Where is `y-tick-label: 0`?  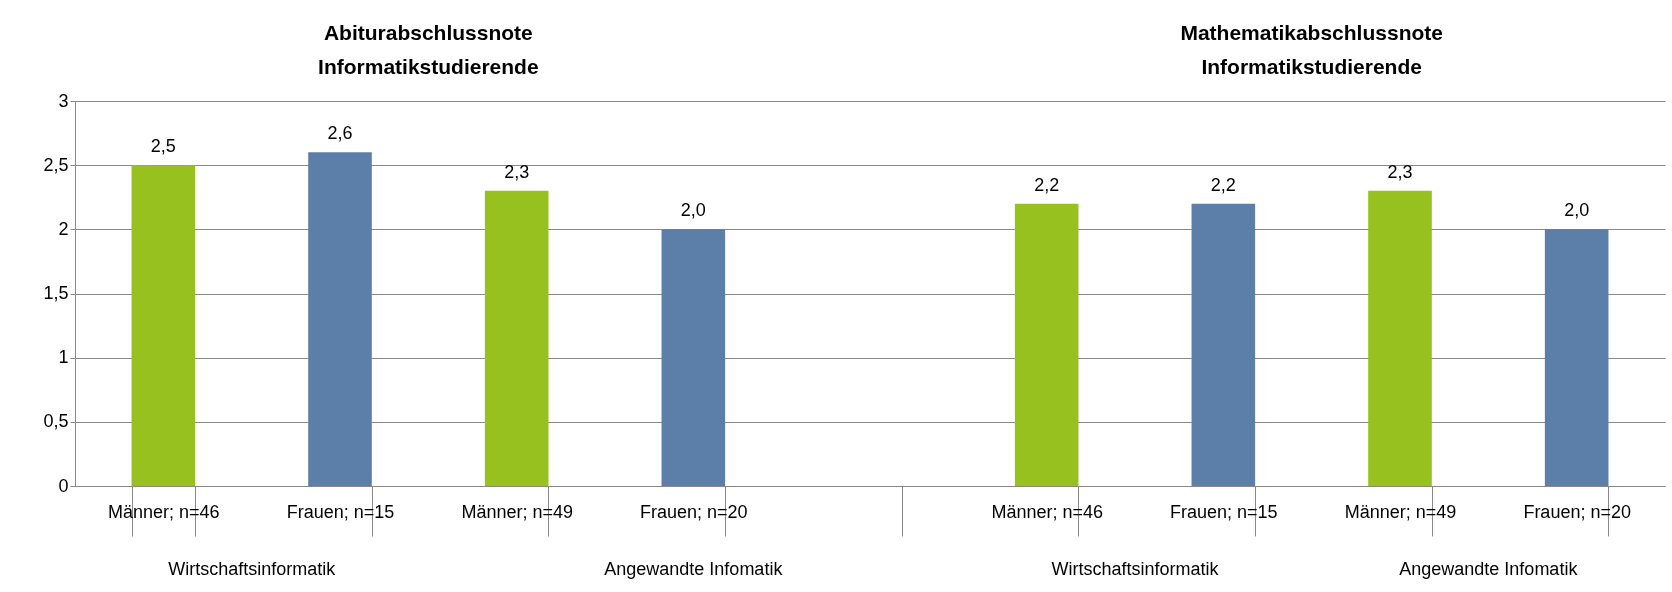
y-tick-label: 0 is located at coordinates (63, 485).